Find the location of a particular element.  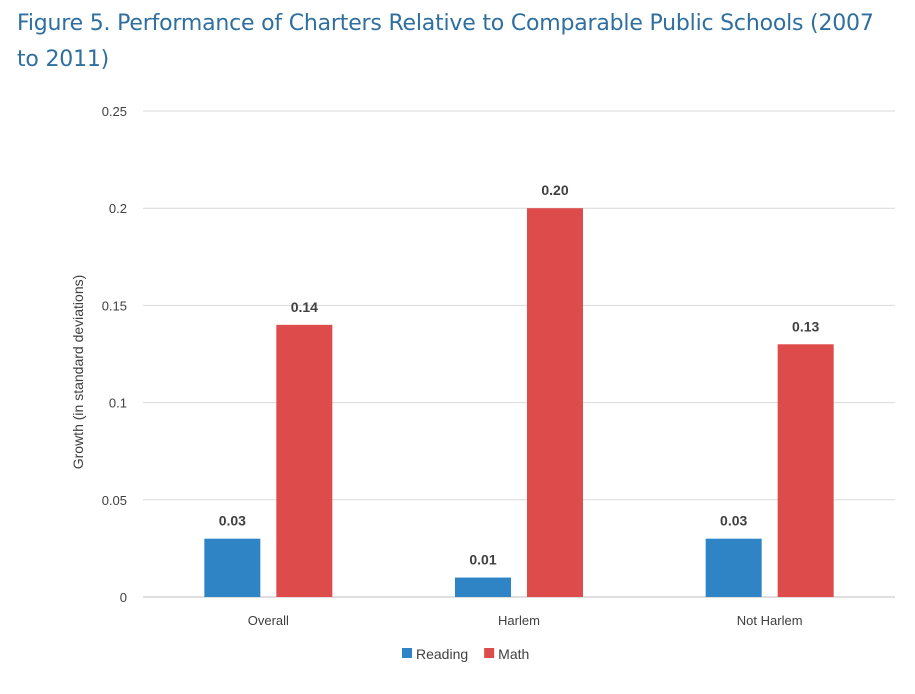

legend-swatch-reading is located at coordinates (407, 653).